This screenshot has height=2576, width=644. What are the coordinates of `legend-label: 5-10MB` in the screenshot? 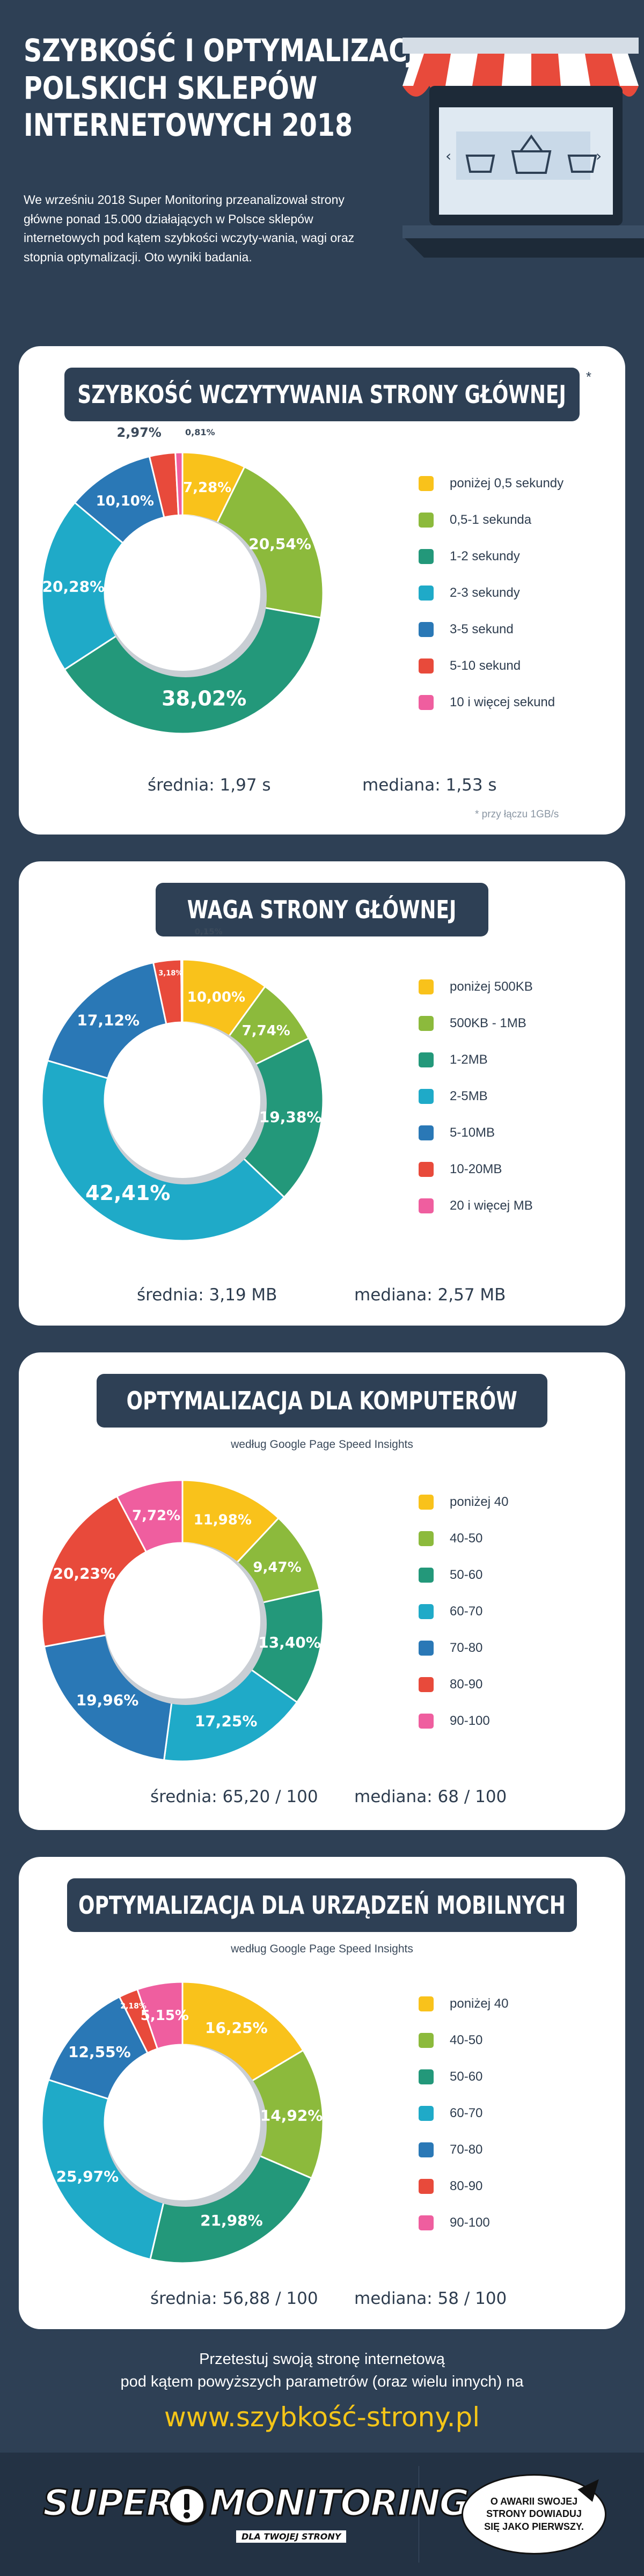 It's located at (472, 1132).